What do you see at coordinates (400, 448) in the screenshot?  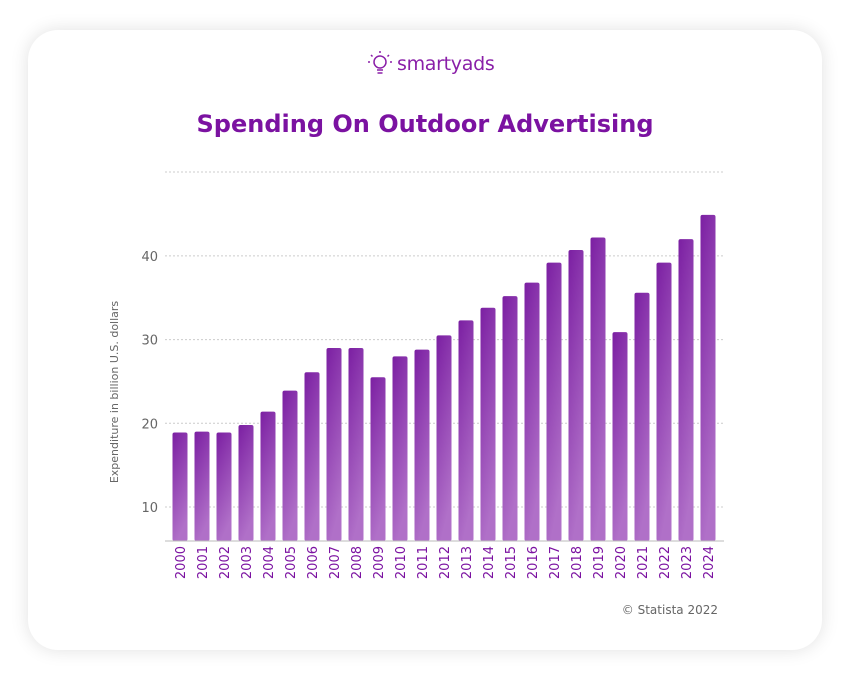 I see `bar-2010` at bounding box center [400, 448].